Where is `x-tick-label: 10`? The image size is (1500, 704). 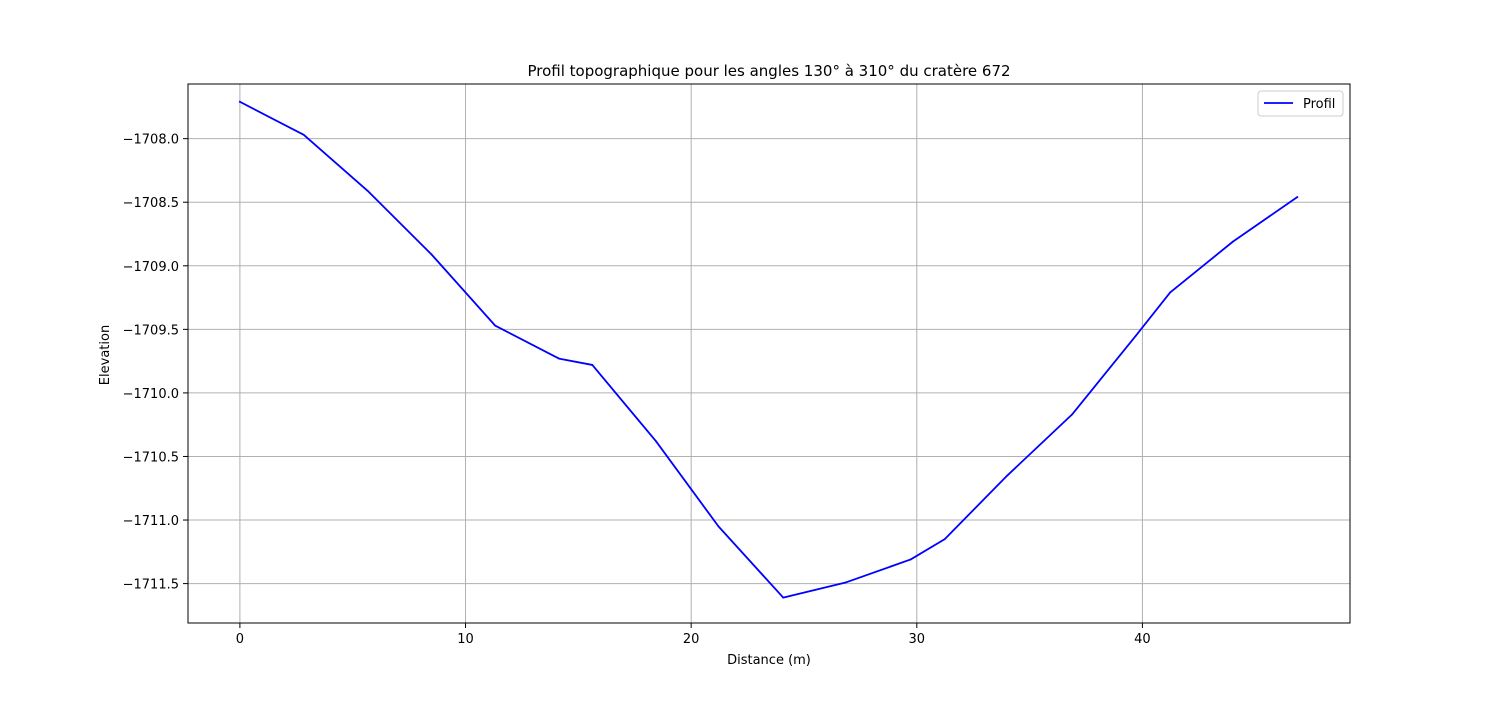
x-tick-label: 10 is located at coordinates (465, 639).